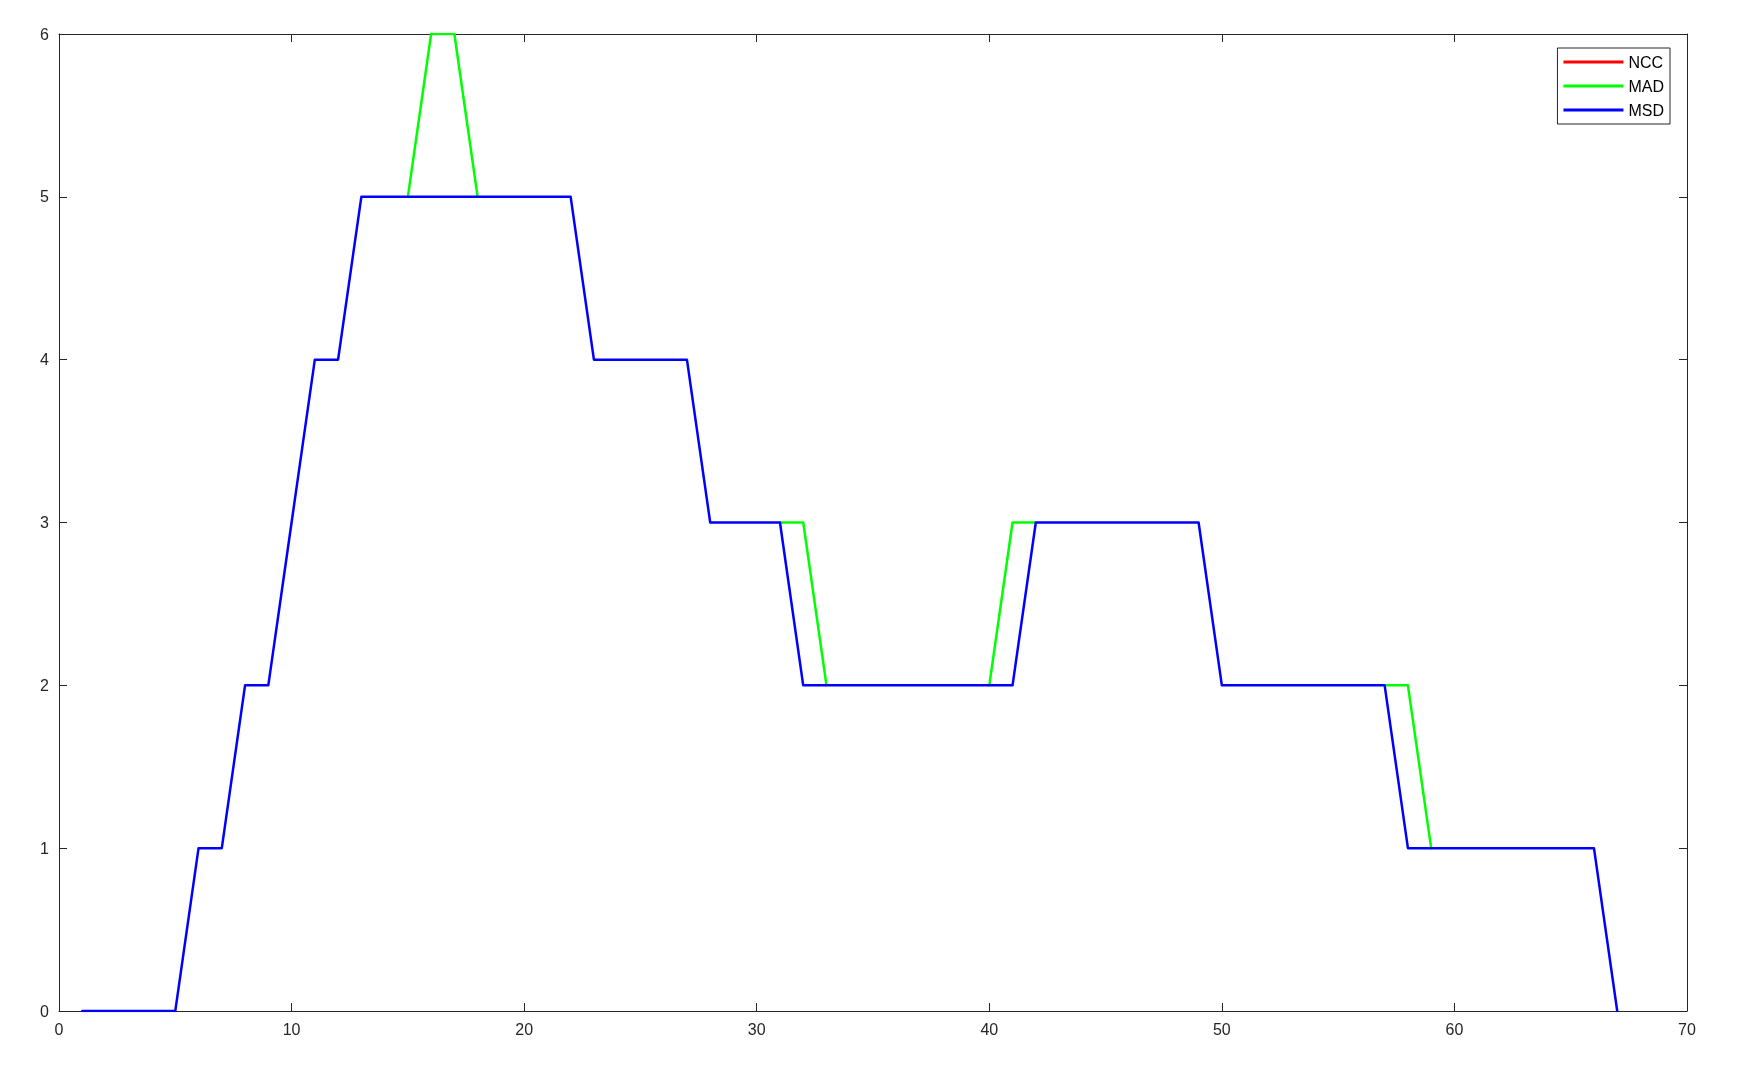 This screenshot has height=1079, width=1756. What do you see at coordinates (1687, 1029) in the screenshot?
I see `x-tick-label: 70` at bounding box center [1687, 1029].